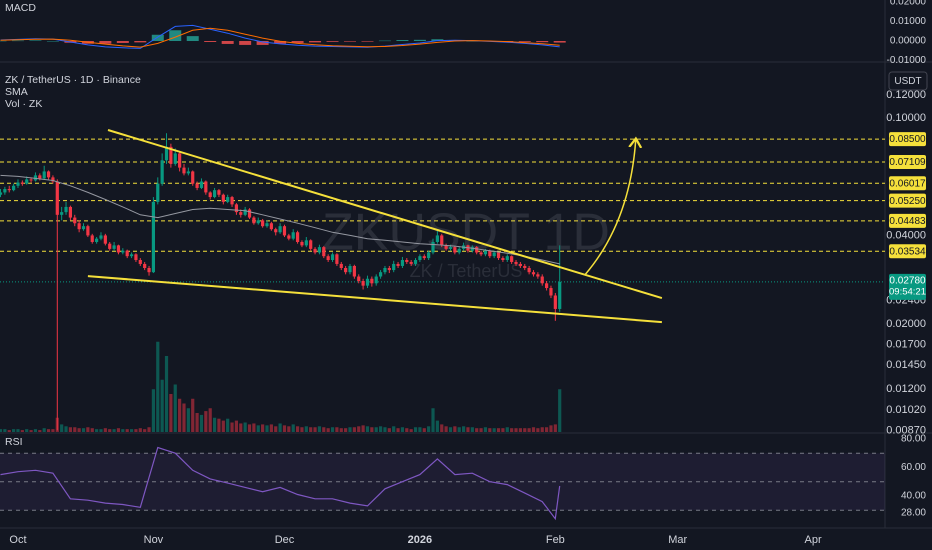 This screenshot has width=932, height=550. I want to click on y-tick-label: 0.01020, so click(906, 410).